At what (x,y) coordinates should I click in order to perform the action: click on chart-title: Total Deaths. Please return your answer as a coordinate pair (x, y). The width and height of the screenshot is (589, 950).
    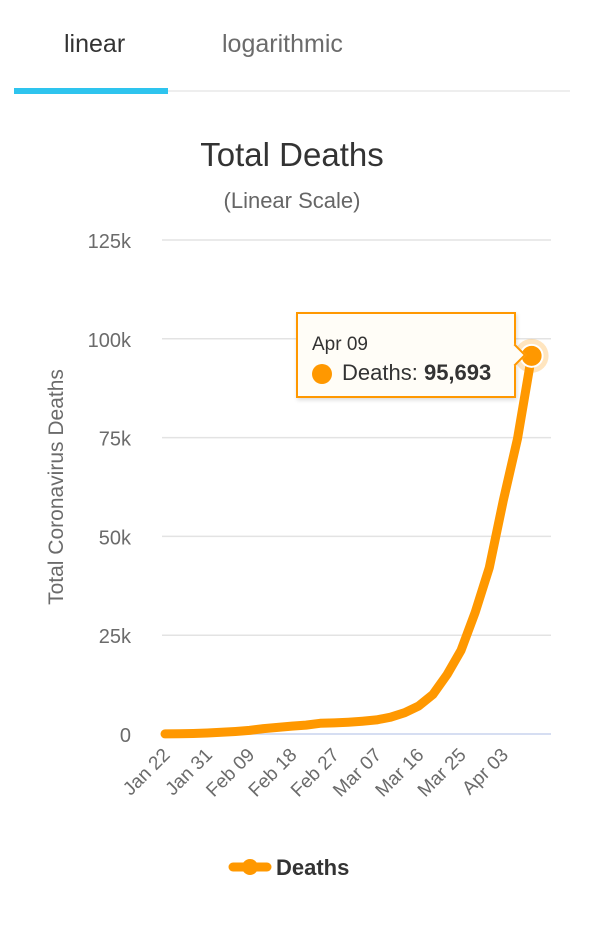
    Looking at the image, I should click on (291, 154).